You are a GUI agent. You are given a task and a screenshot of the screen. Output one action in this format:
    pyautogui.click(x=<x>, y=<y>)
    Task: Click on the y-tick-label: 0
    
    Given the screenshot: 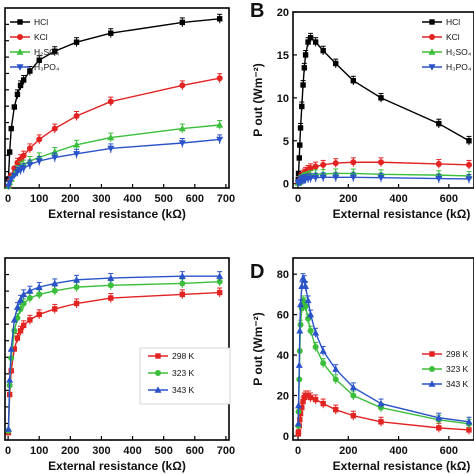 What is the action you would take?
    pyautogui.click(x=286, y=185)
    